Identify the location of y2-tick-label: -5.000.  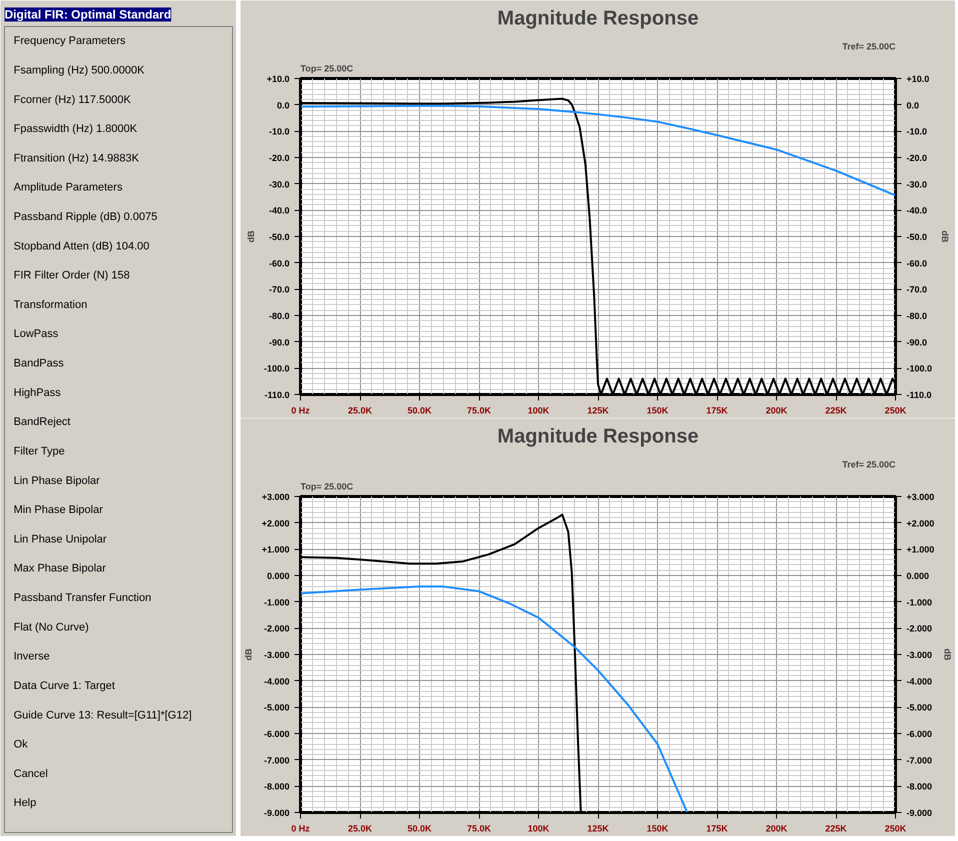
(919, 707).